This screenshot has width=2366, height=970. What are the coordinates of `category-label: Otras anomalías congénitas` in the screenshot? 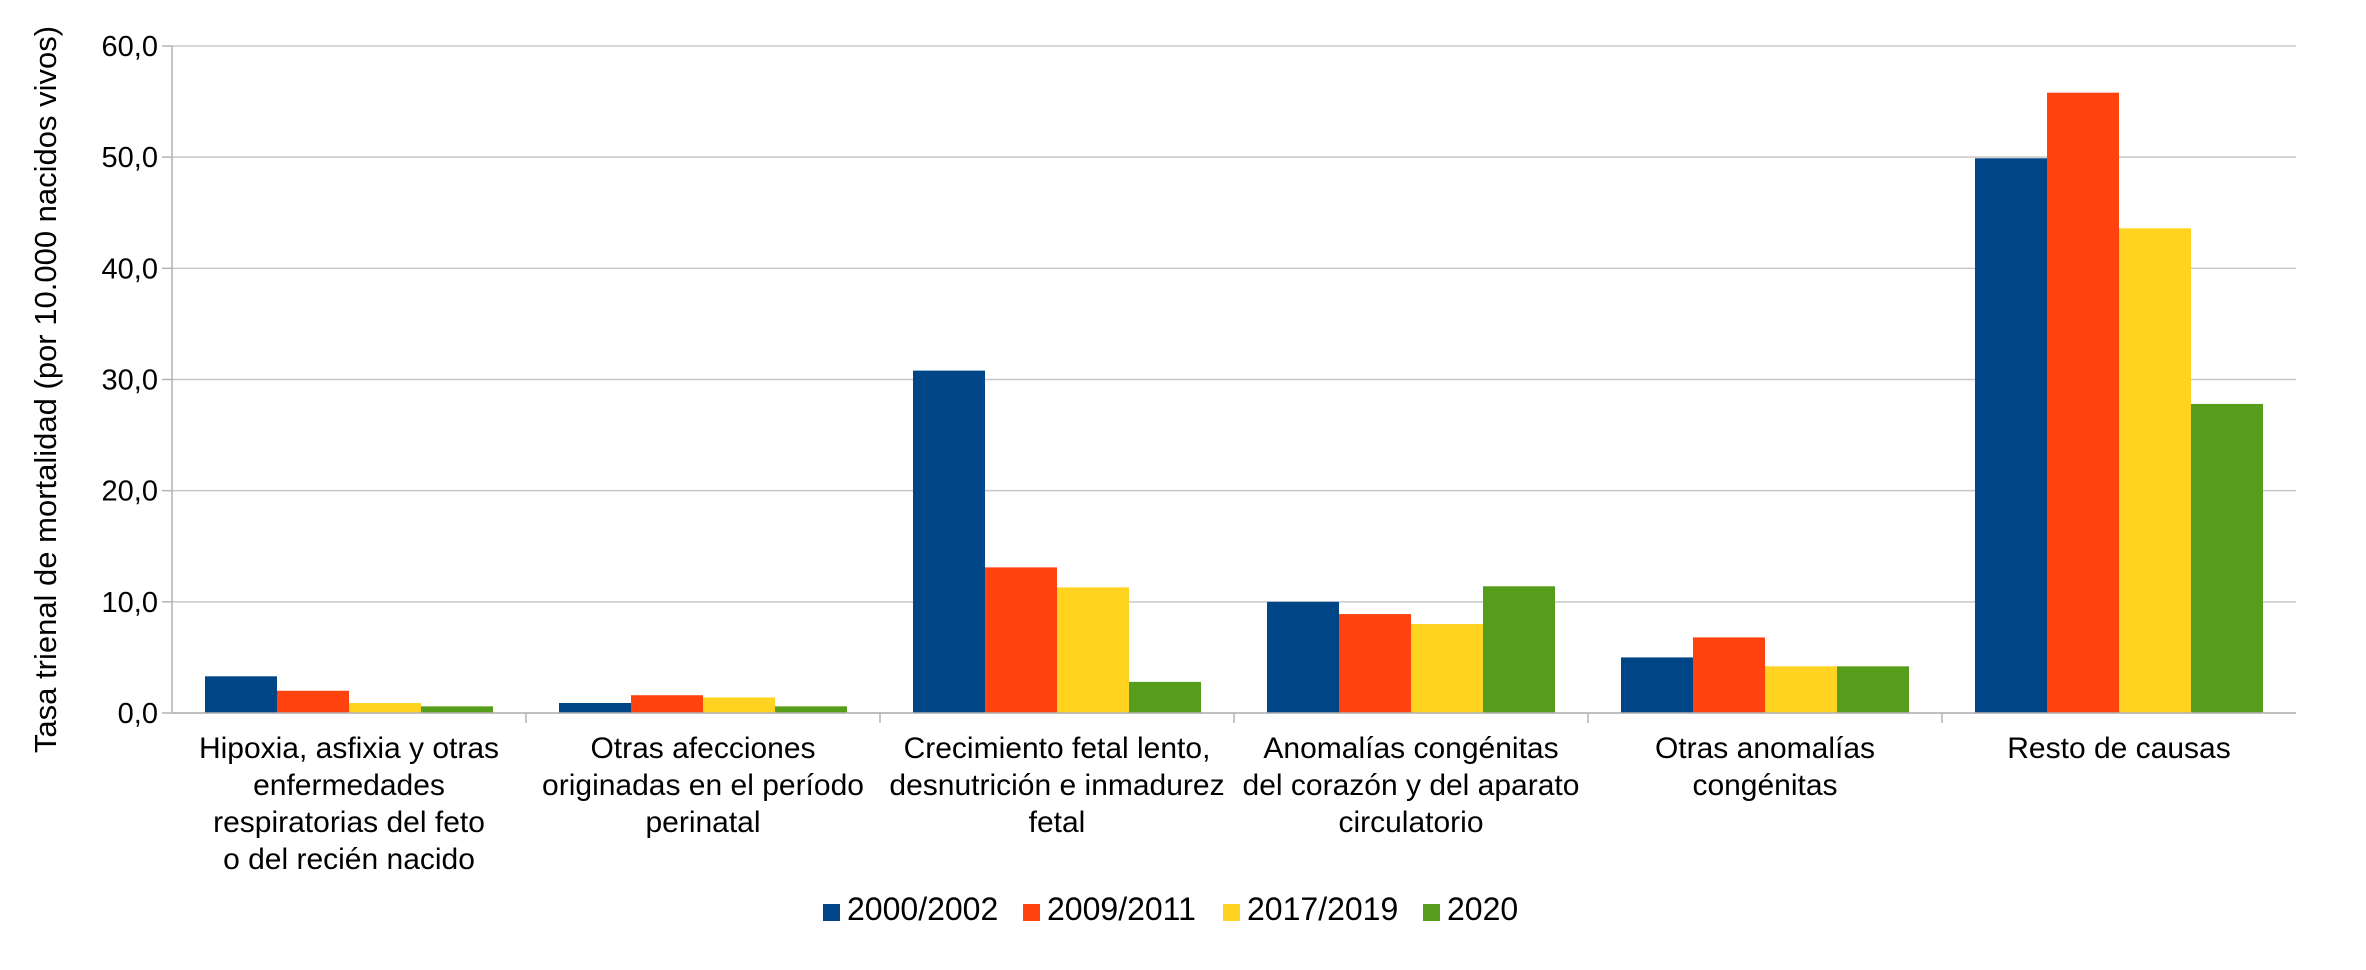 It's located at (1765, 767).